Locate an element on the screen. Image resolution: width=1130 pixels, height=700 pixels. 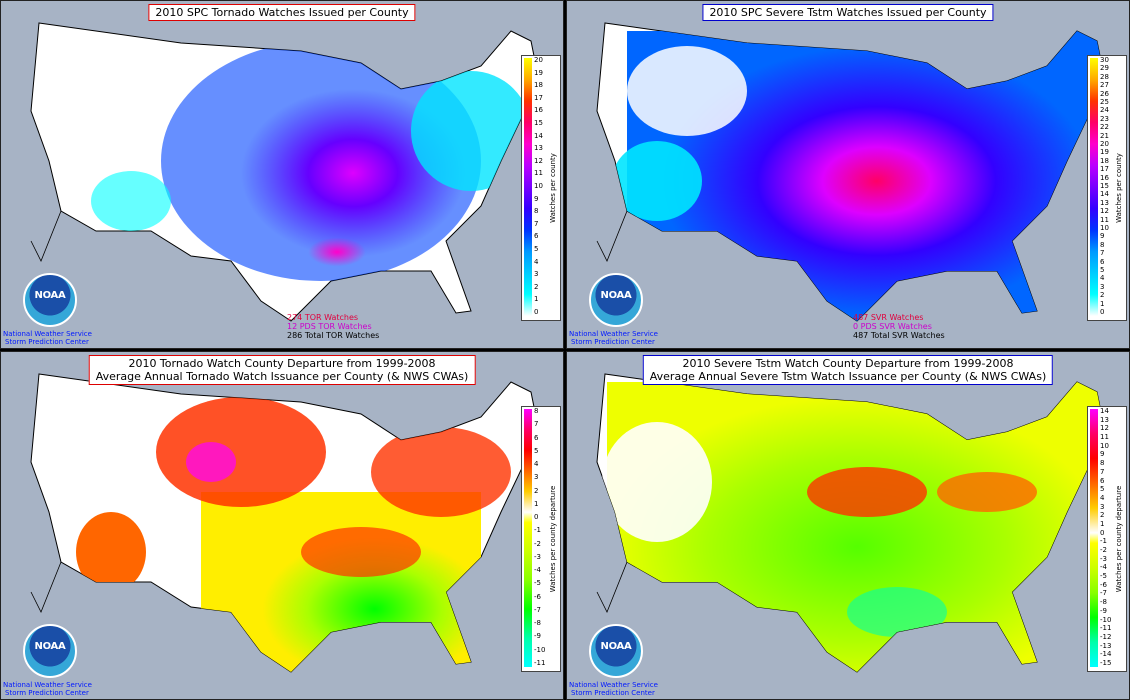
stat-svr: 487 SVR Watches is located at coordinates (888, 317).